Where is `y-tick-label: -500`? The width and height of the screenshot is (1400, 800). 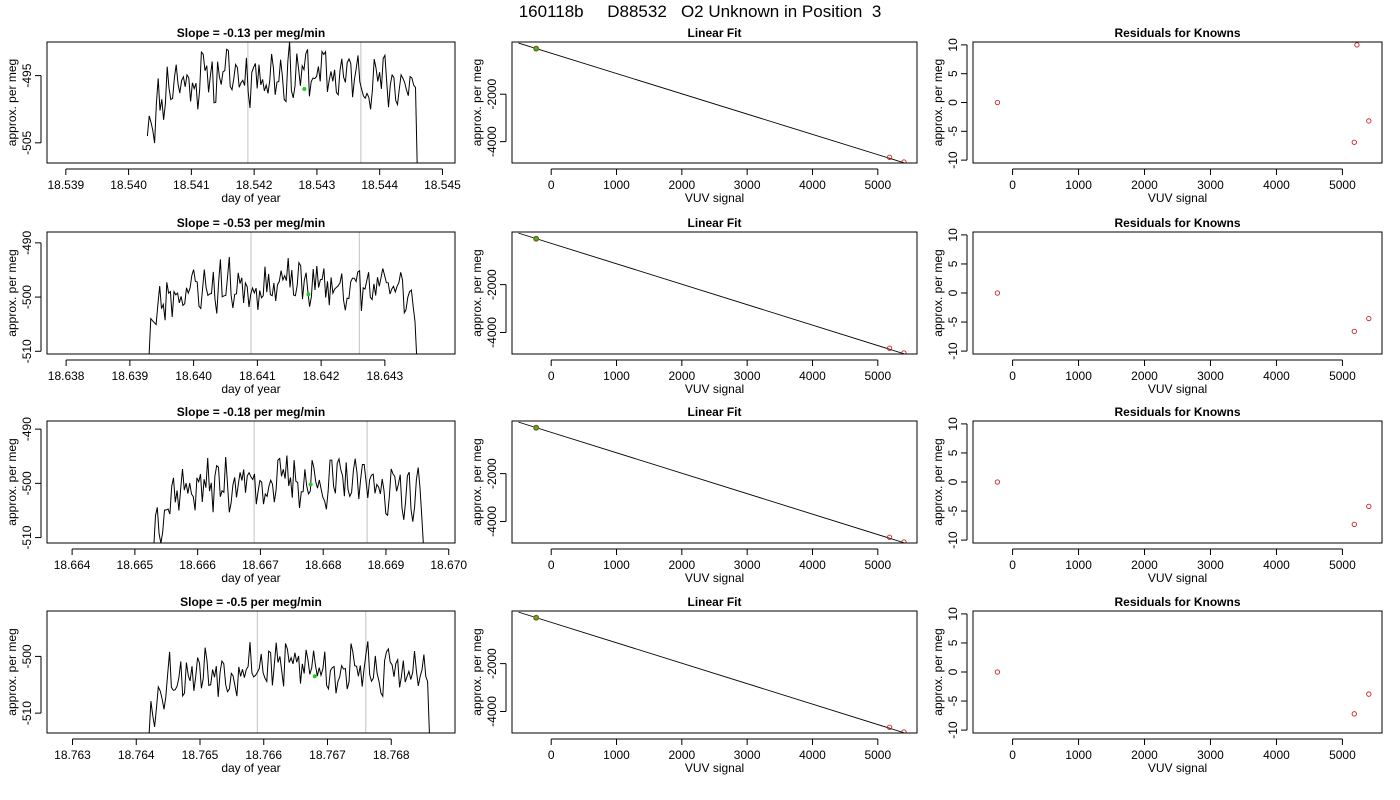
y-tick-label: -500 is located at coordinates (27, 483).